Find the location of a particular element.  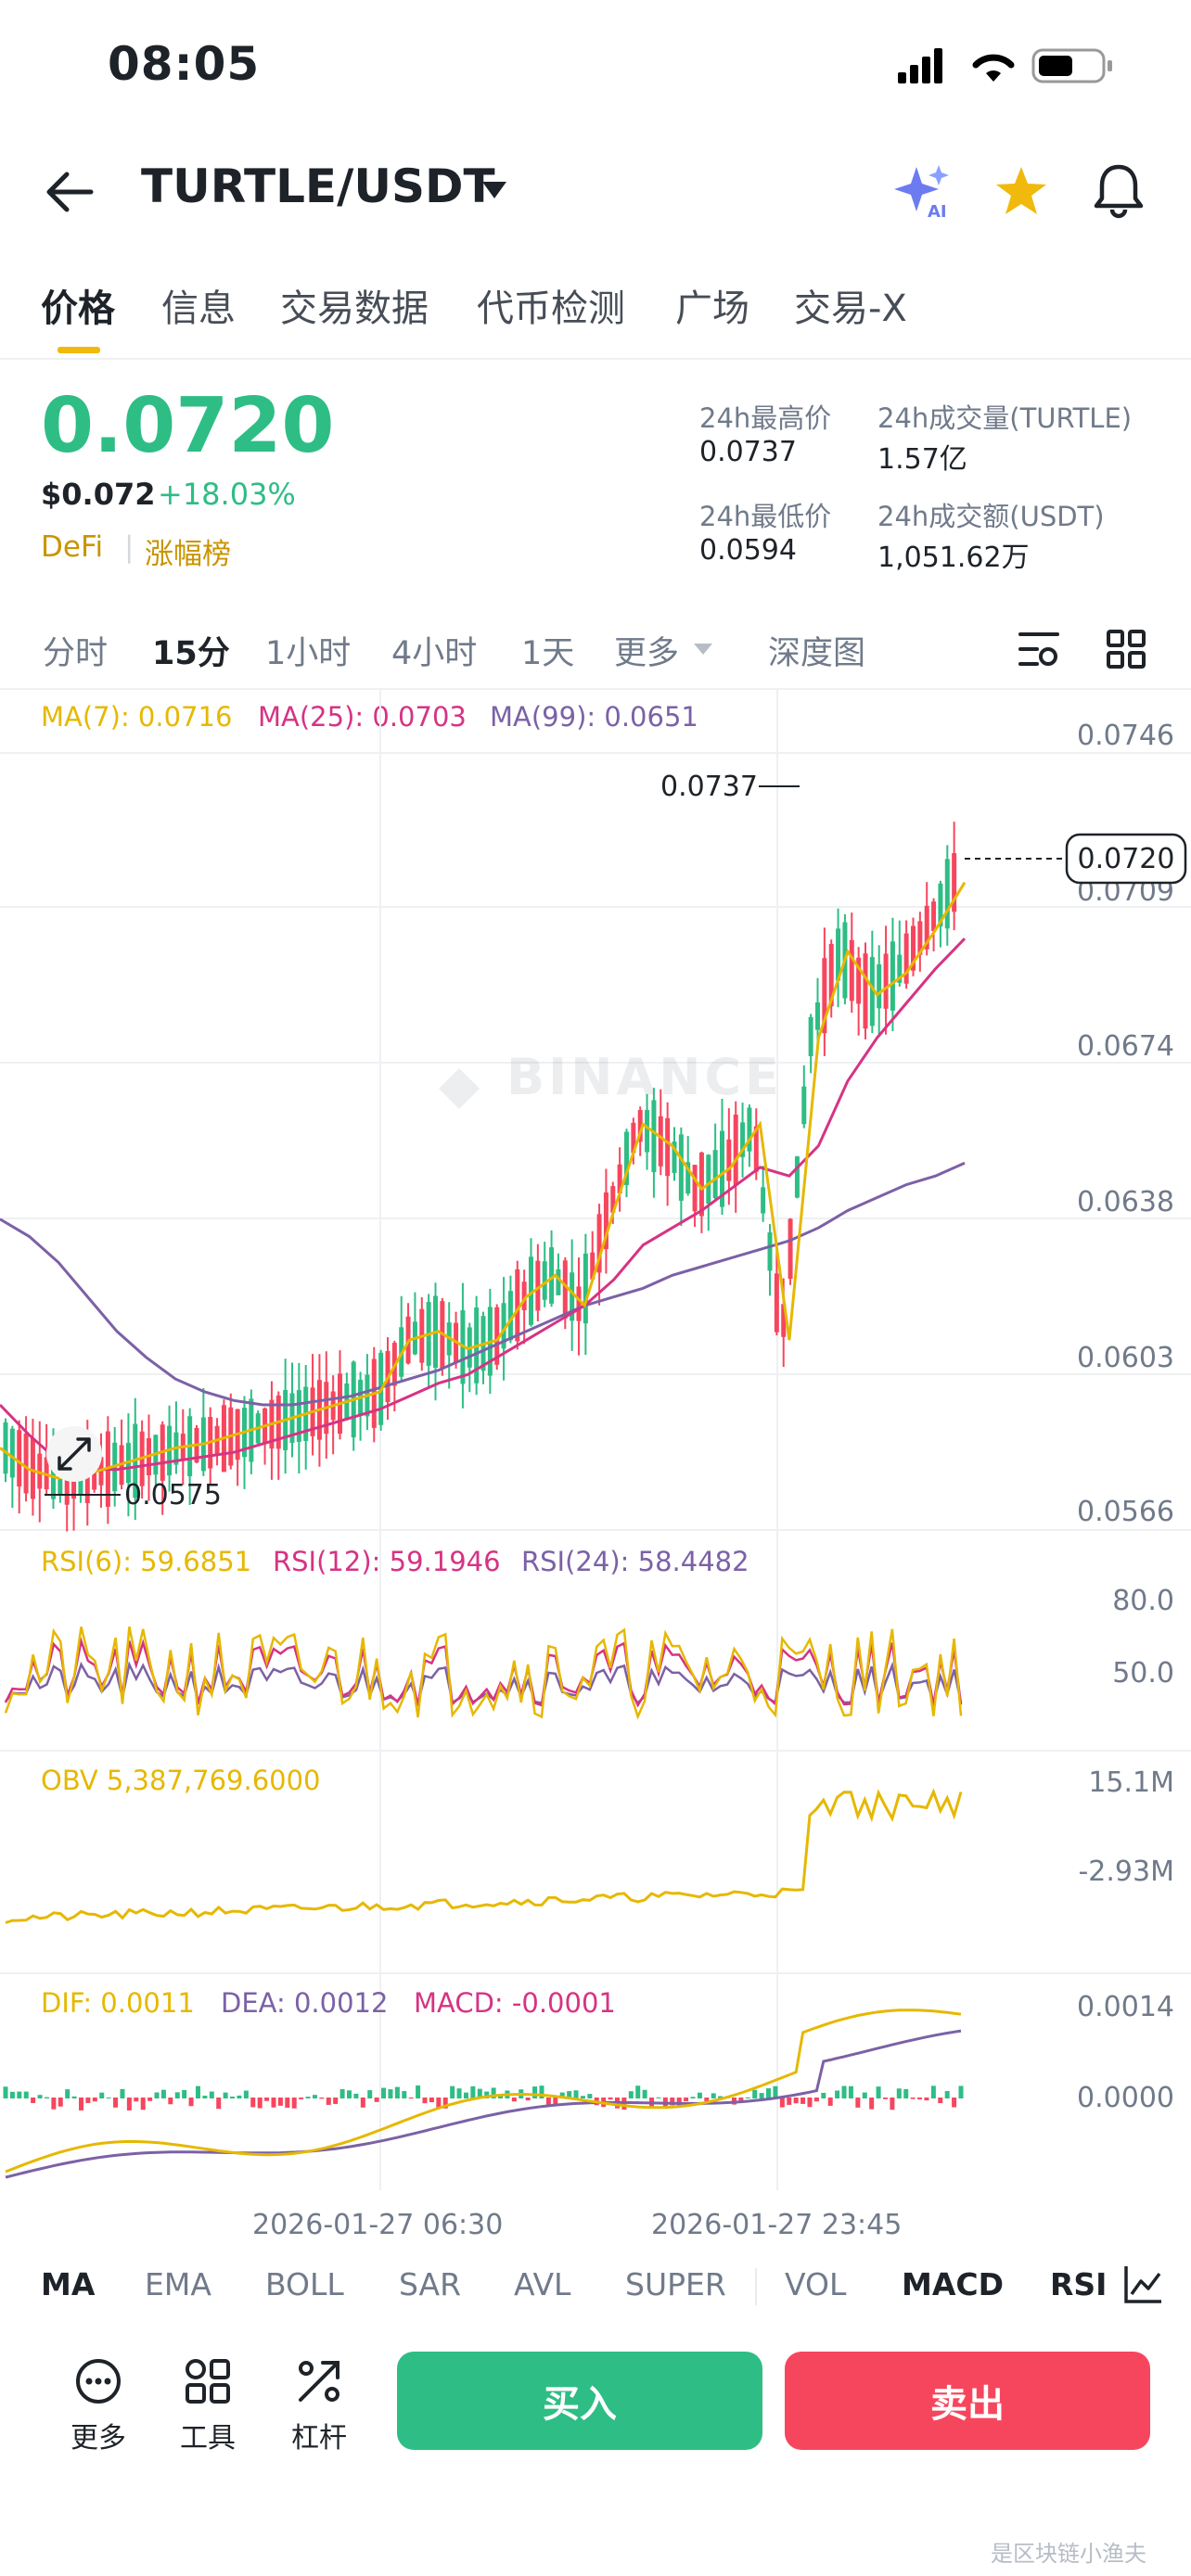

tf-1h: 1小时 is located at coordinates (308, 653).